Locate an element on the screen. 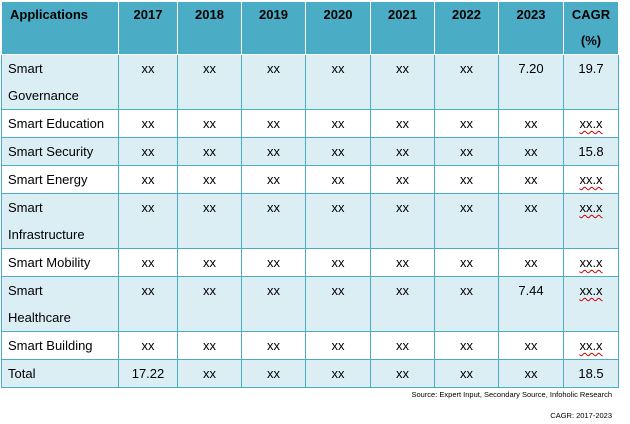 The width and height of the screenshot is (630, 424). cagr-cell: 15.8 is located at coordinates (591, 151).